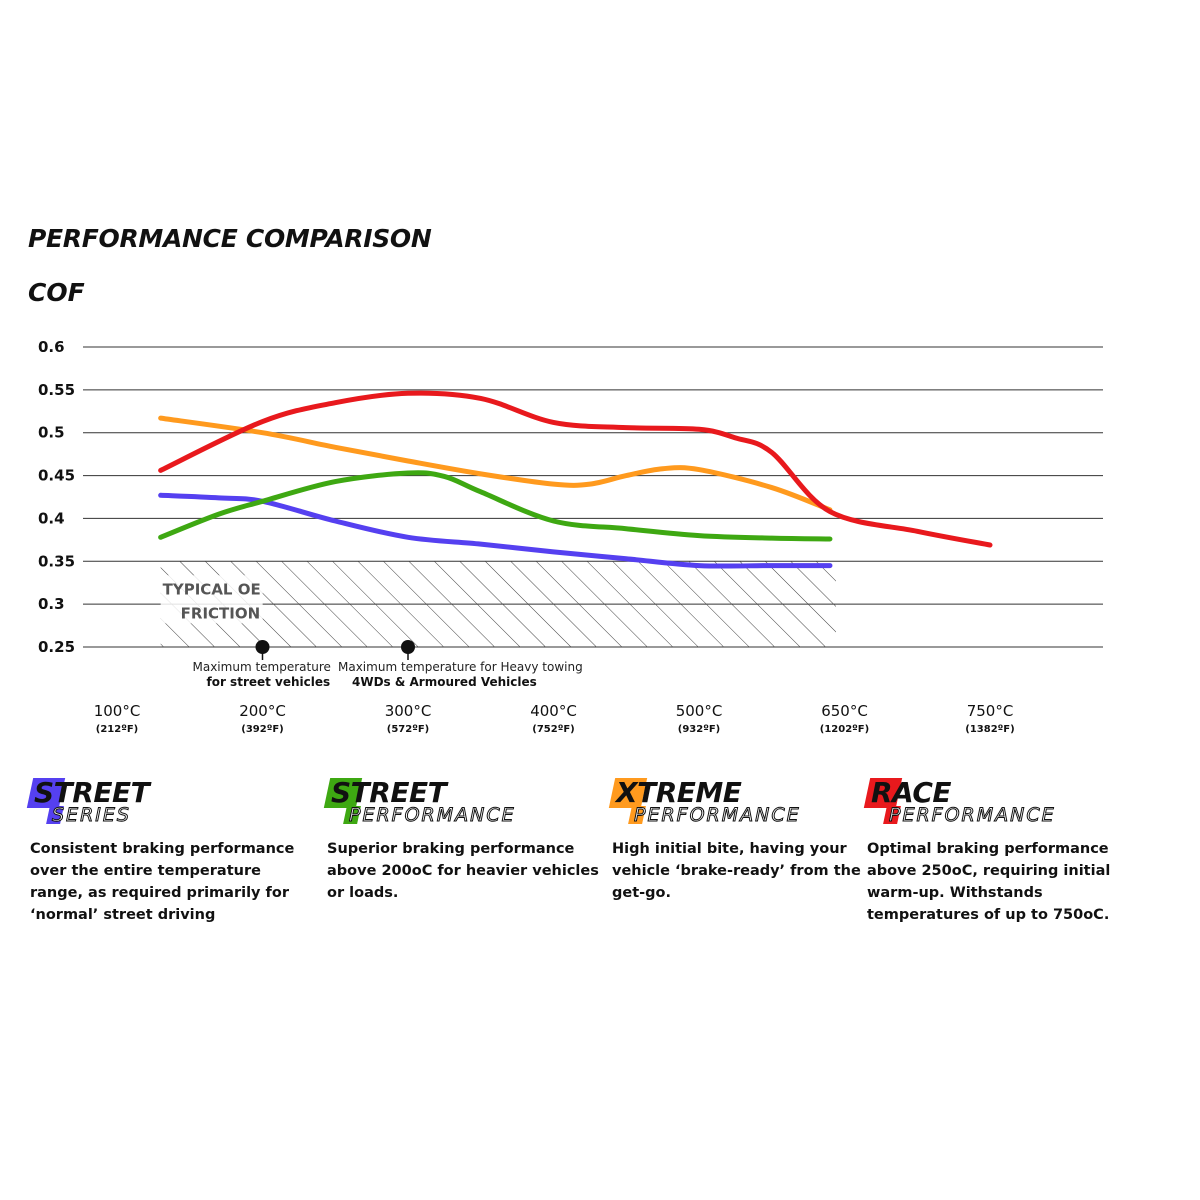 The image size is (1200, 1200). What do you see at coordinates (51, 433) in the screenshot?
I see `y-tick-label: 0.5` at bounding box center [51, 433].